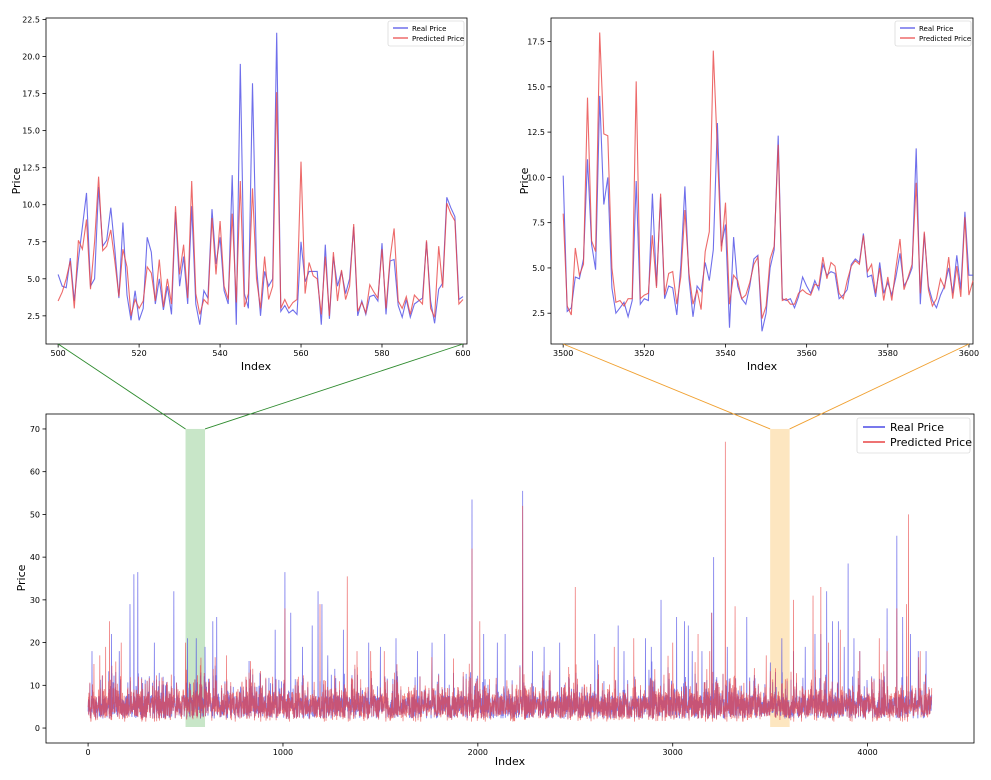  What do you see at coordinates (88, 752) in the screenshot?
I see `x-tick-label: 0` at bounding box center [88, 752].